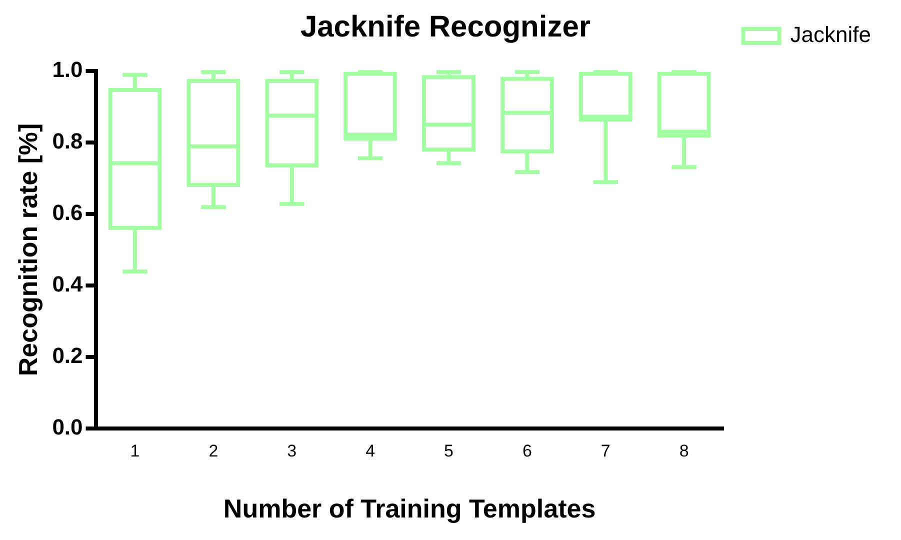 Image resolution: width=901 pixels, height=540 pixels. I want to click on x-axis-title: Number of Training Templates, so click(409, 509).